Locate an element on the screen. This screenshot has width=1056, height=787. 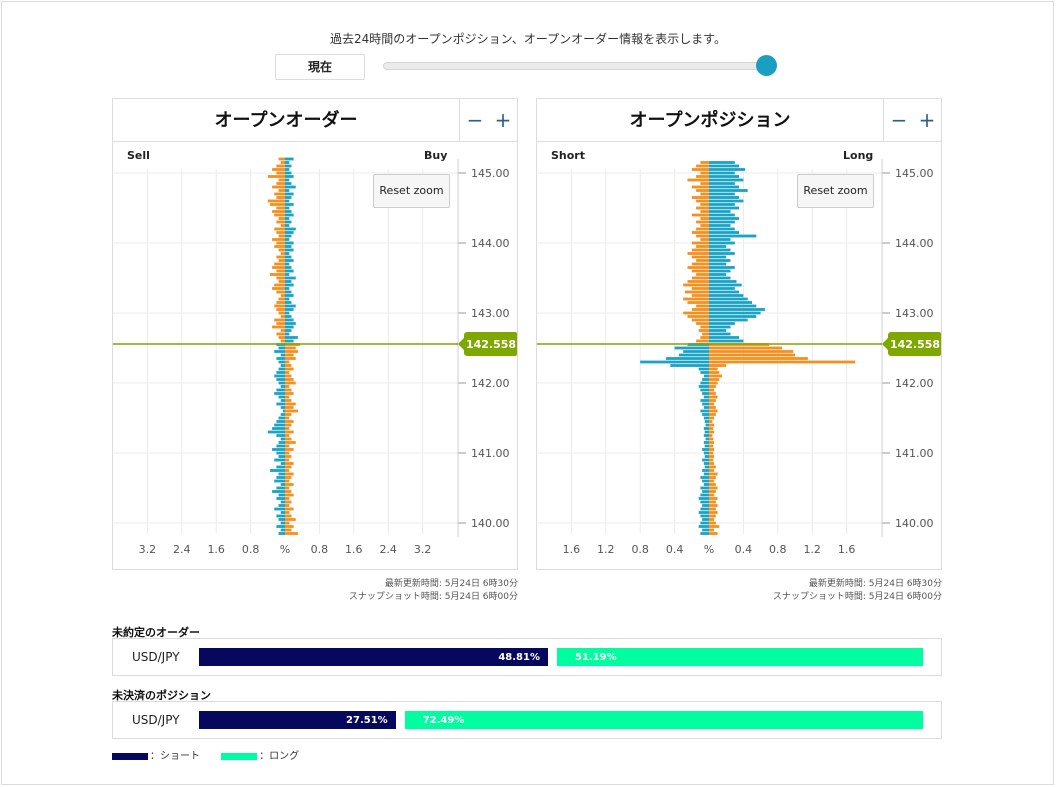
x-tick-label: 0.4 is located at coordinates (744, 549).